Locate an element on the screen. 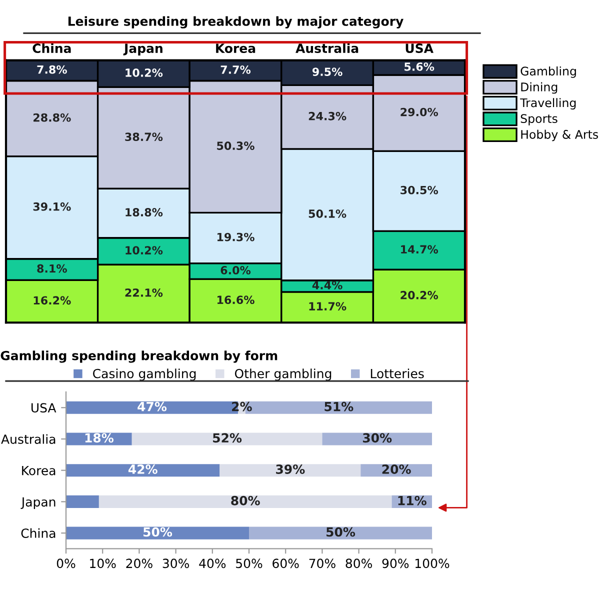 This screenshot has height=603, width=600. data-label: 50.1% is located at coordinates (327, 213).